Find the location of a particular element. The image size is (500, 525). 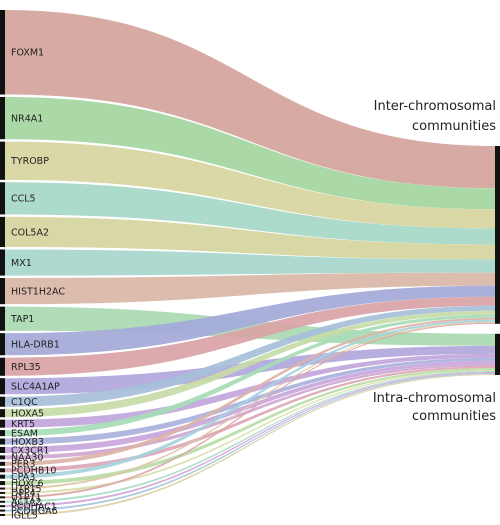

source-node-nr4a1 is located at coordinates (2, 118).